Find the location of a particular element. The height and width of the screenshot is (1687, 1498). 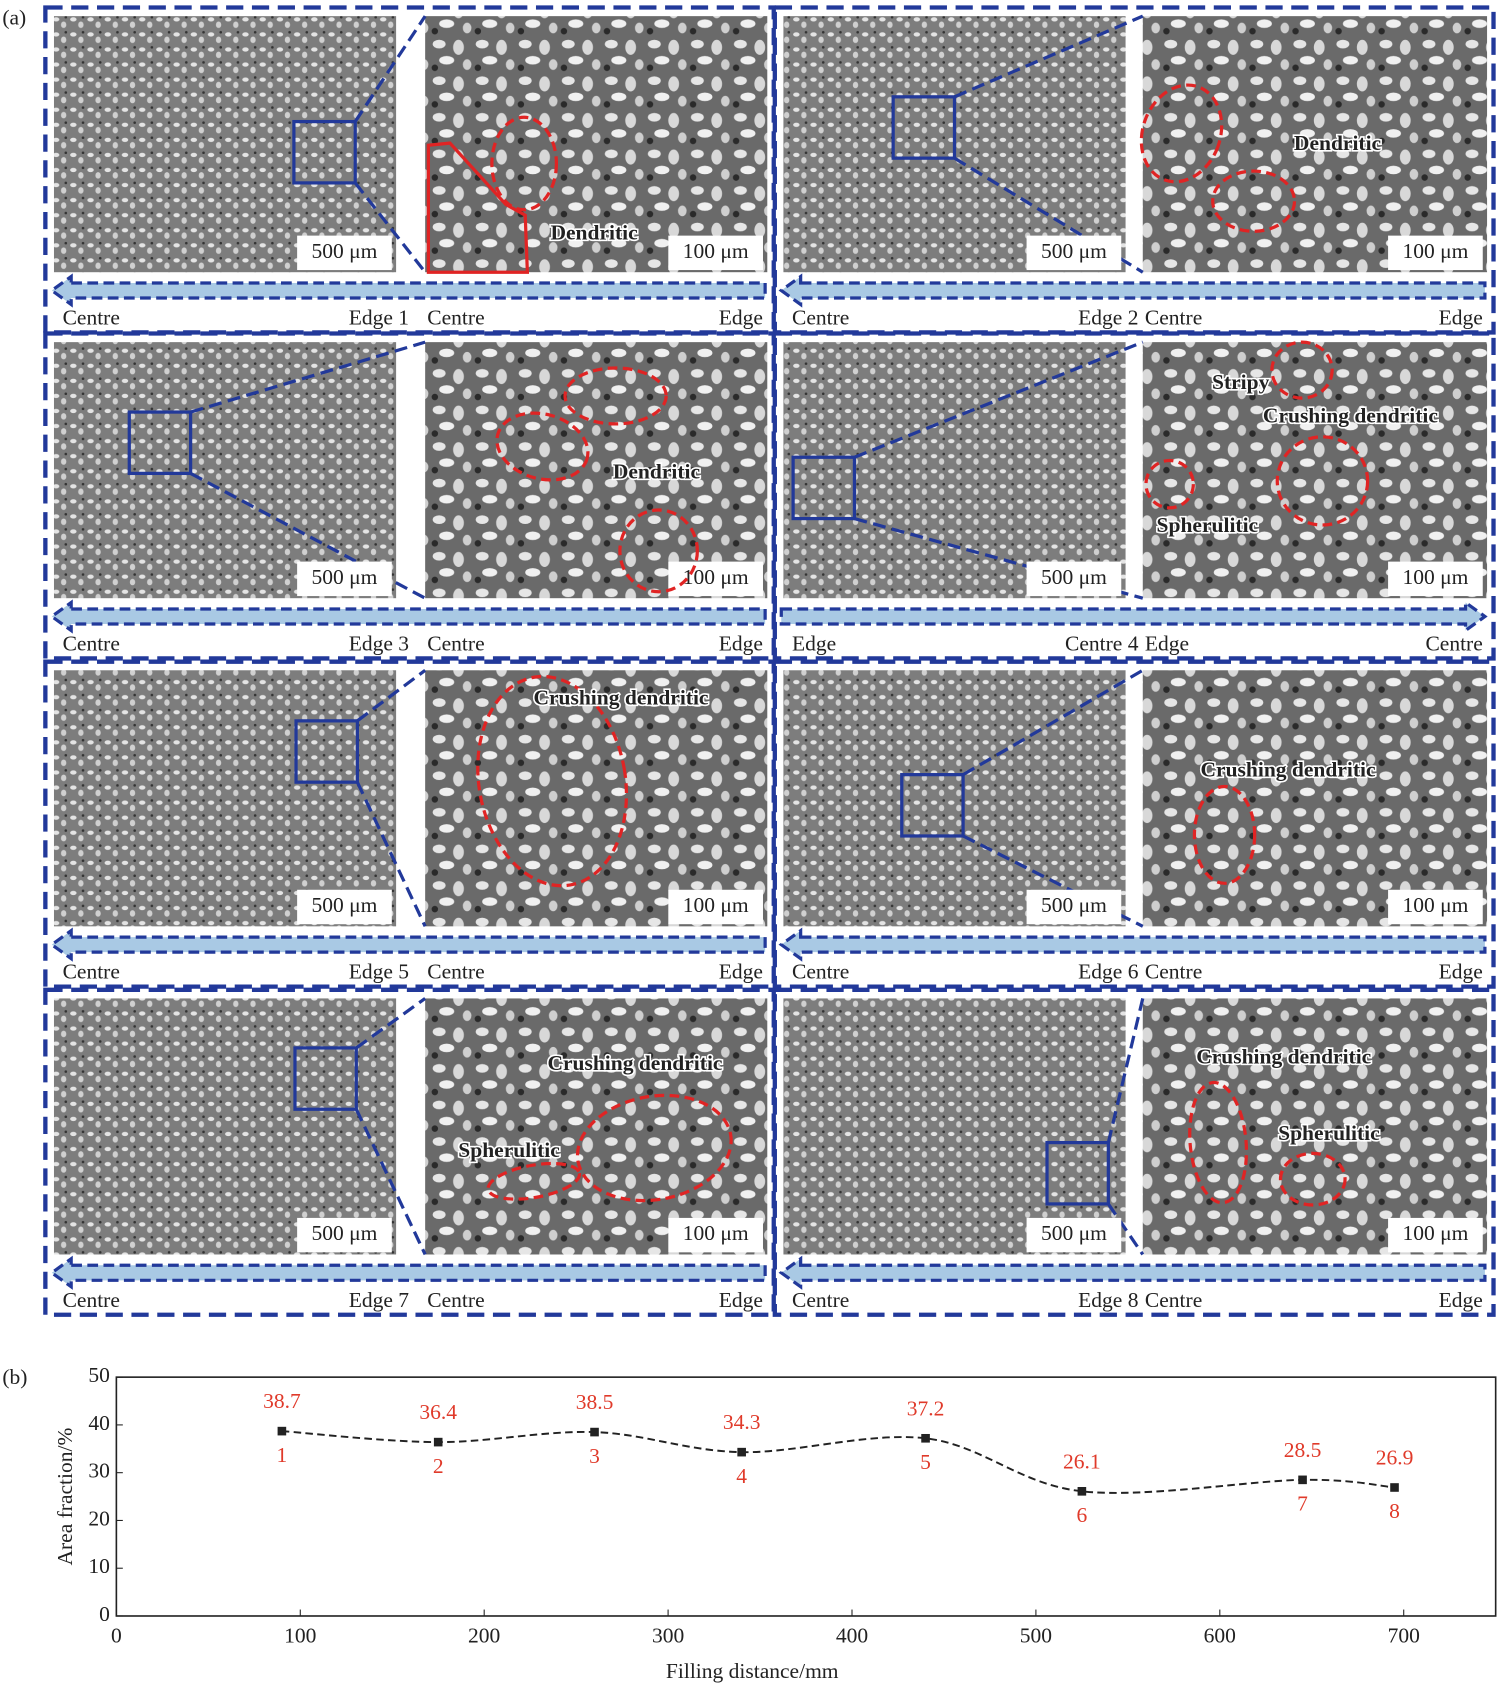

value-label: 26.9 is located at coordinates (1395, 1457).